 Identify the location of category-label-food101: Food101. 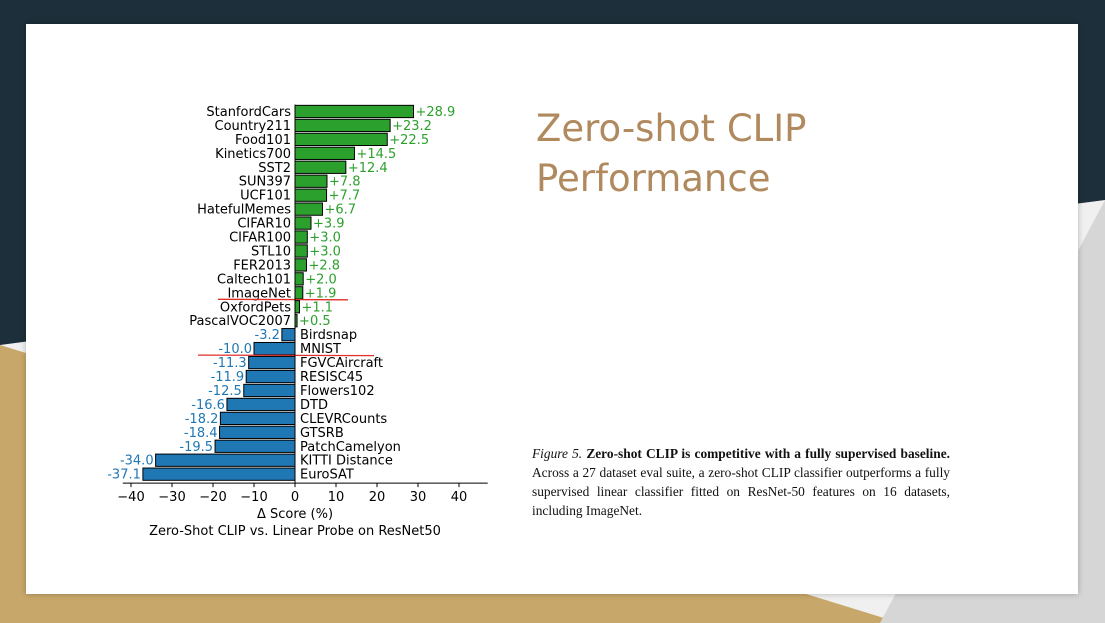
(263, 140).